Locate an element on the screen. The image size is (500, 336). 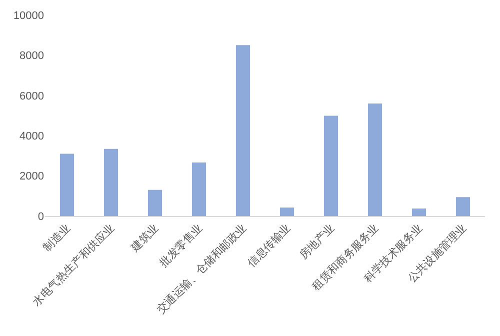
y-tick-label: 2000 is located at coordinates (32, 176).